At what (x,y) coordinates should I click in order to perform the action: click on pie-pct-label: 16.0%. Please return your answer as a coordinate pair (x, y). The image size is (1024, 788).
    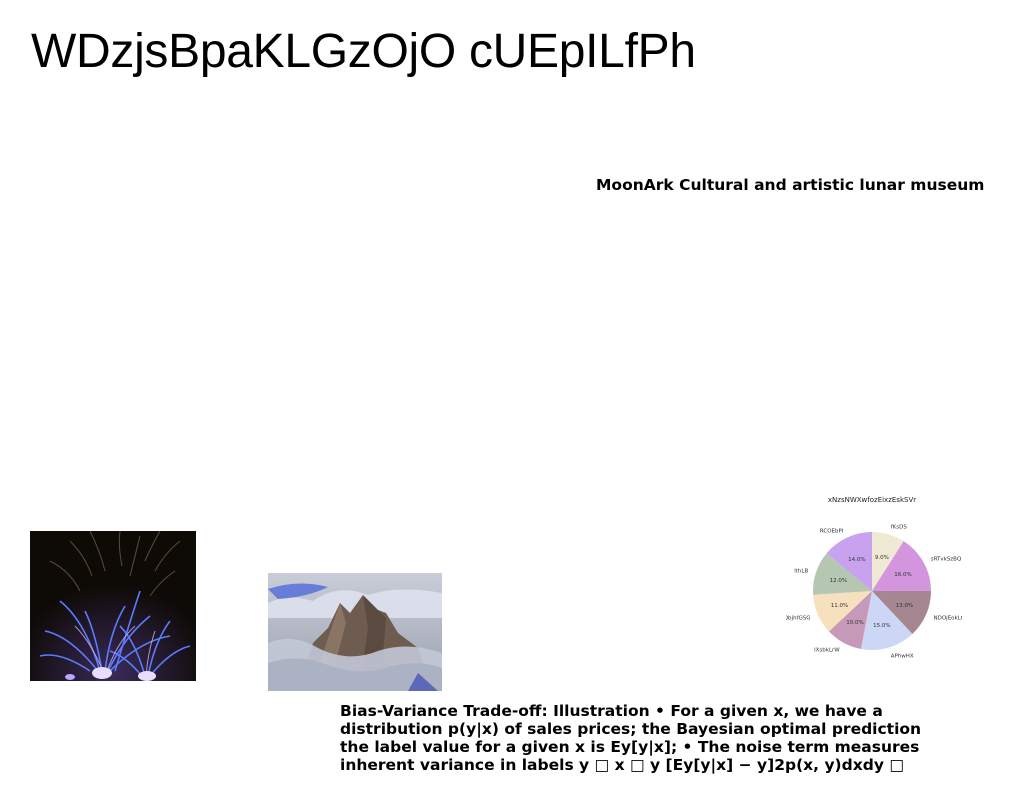
    Looking at the image, I should click on (902, 575).